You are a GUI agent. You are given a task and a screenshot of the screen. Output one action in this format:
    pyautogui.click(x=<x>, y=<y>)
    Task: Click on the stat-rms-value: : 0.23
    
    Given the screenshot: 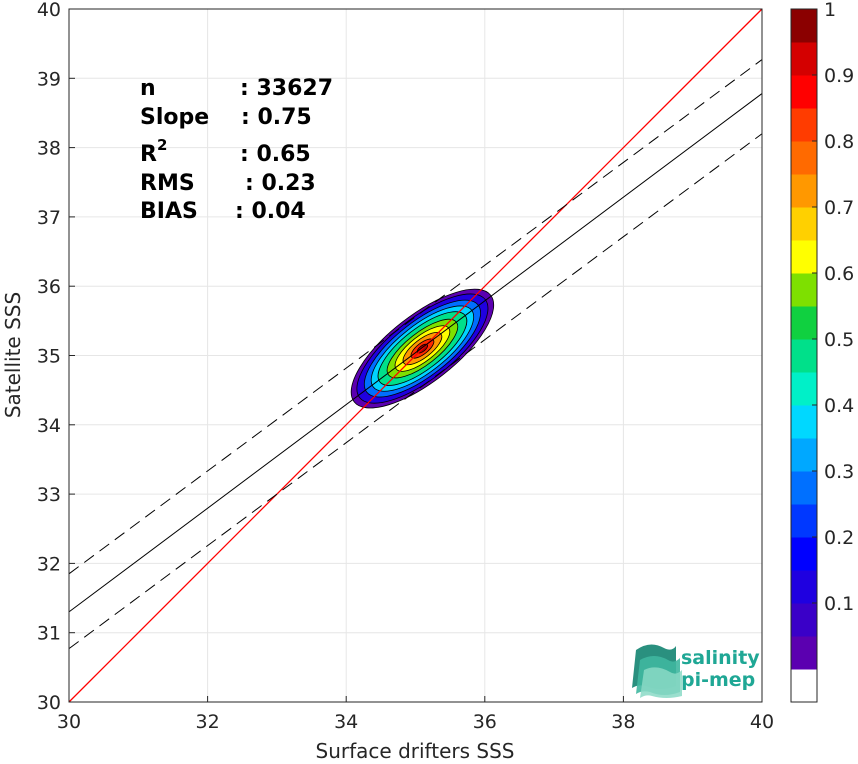 What is the action you would take?
    pyautogui.click(x=280, y=183)
    